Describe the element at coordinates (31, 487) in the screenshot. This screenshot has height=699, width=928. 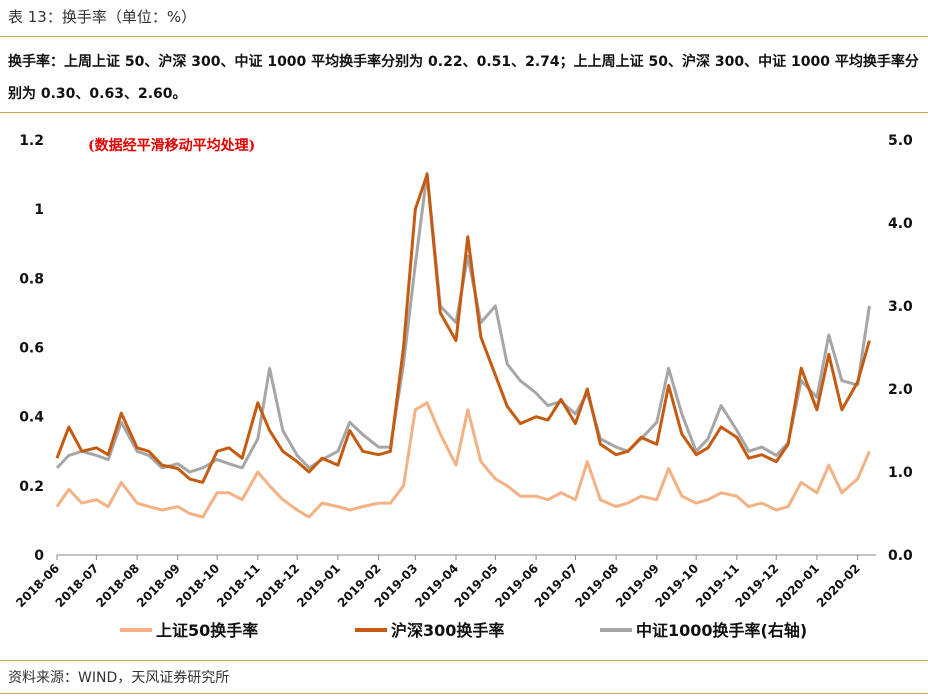
I see `y-left-tick-label: 0.2` at that location.